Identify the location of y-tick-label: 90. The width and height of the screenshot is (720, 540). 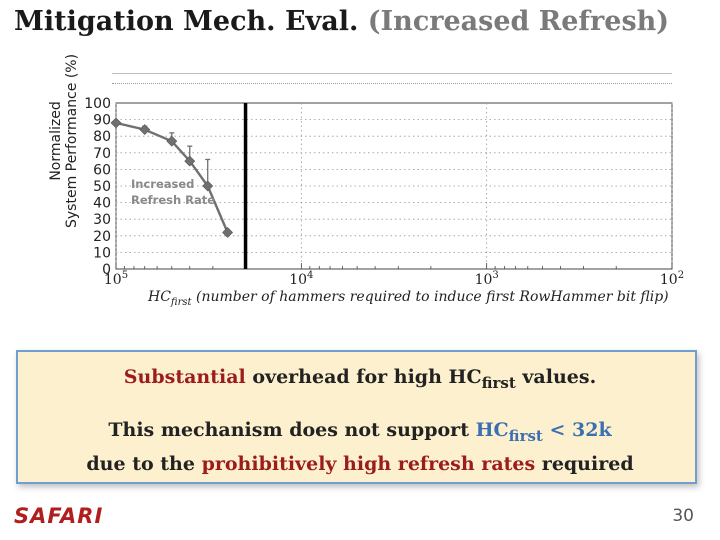
(102, 121).